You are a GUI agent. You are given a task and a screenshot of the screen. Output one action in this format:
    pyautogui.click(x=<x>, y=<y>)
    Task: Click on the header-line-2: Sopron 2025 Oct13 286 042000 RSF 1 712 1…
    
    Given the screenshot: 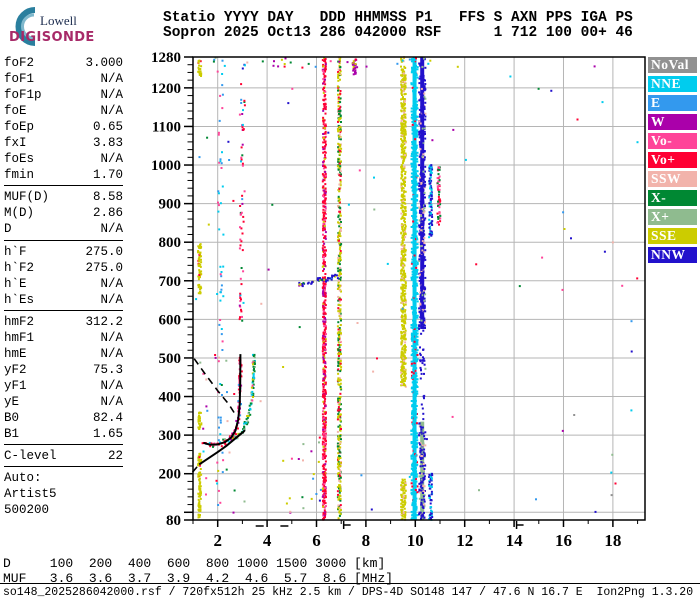 What is the action you would take?
    pyautogui.click(x=398, y=33)
    